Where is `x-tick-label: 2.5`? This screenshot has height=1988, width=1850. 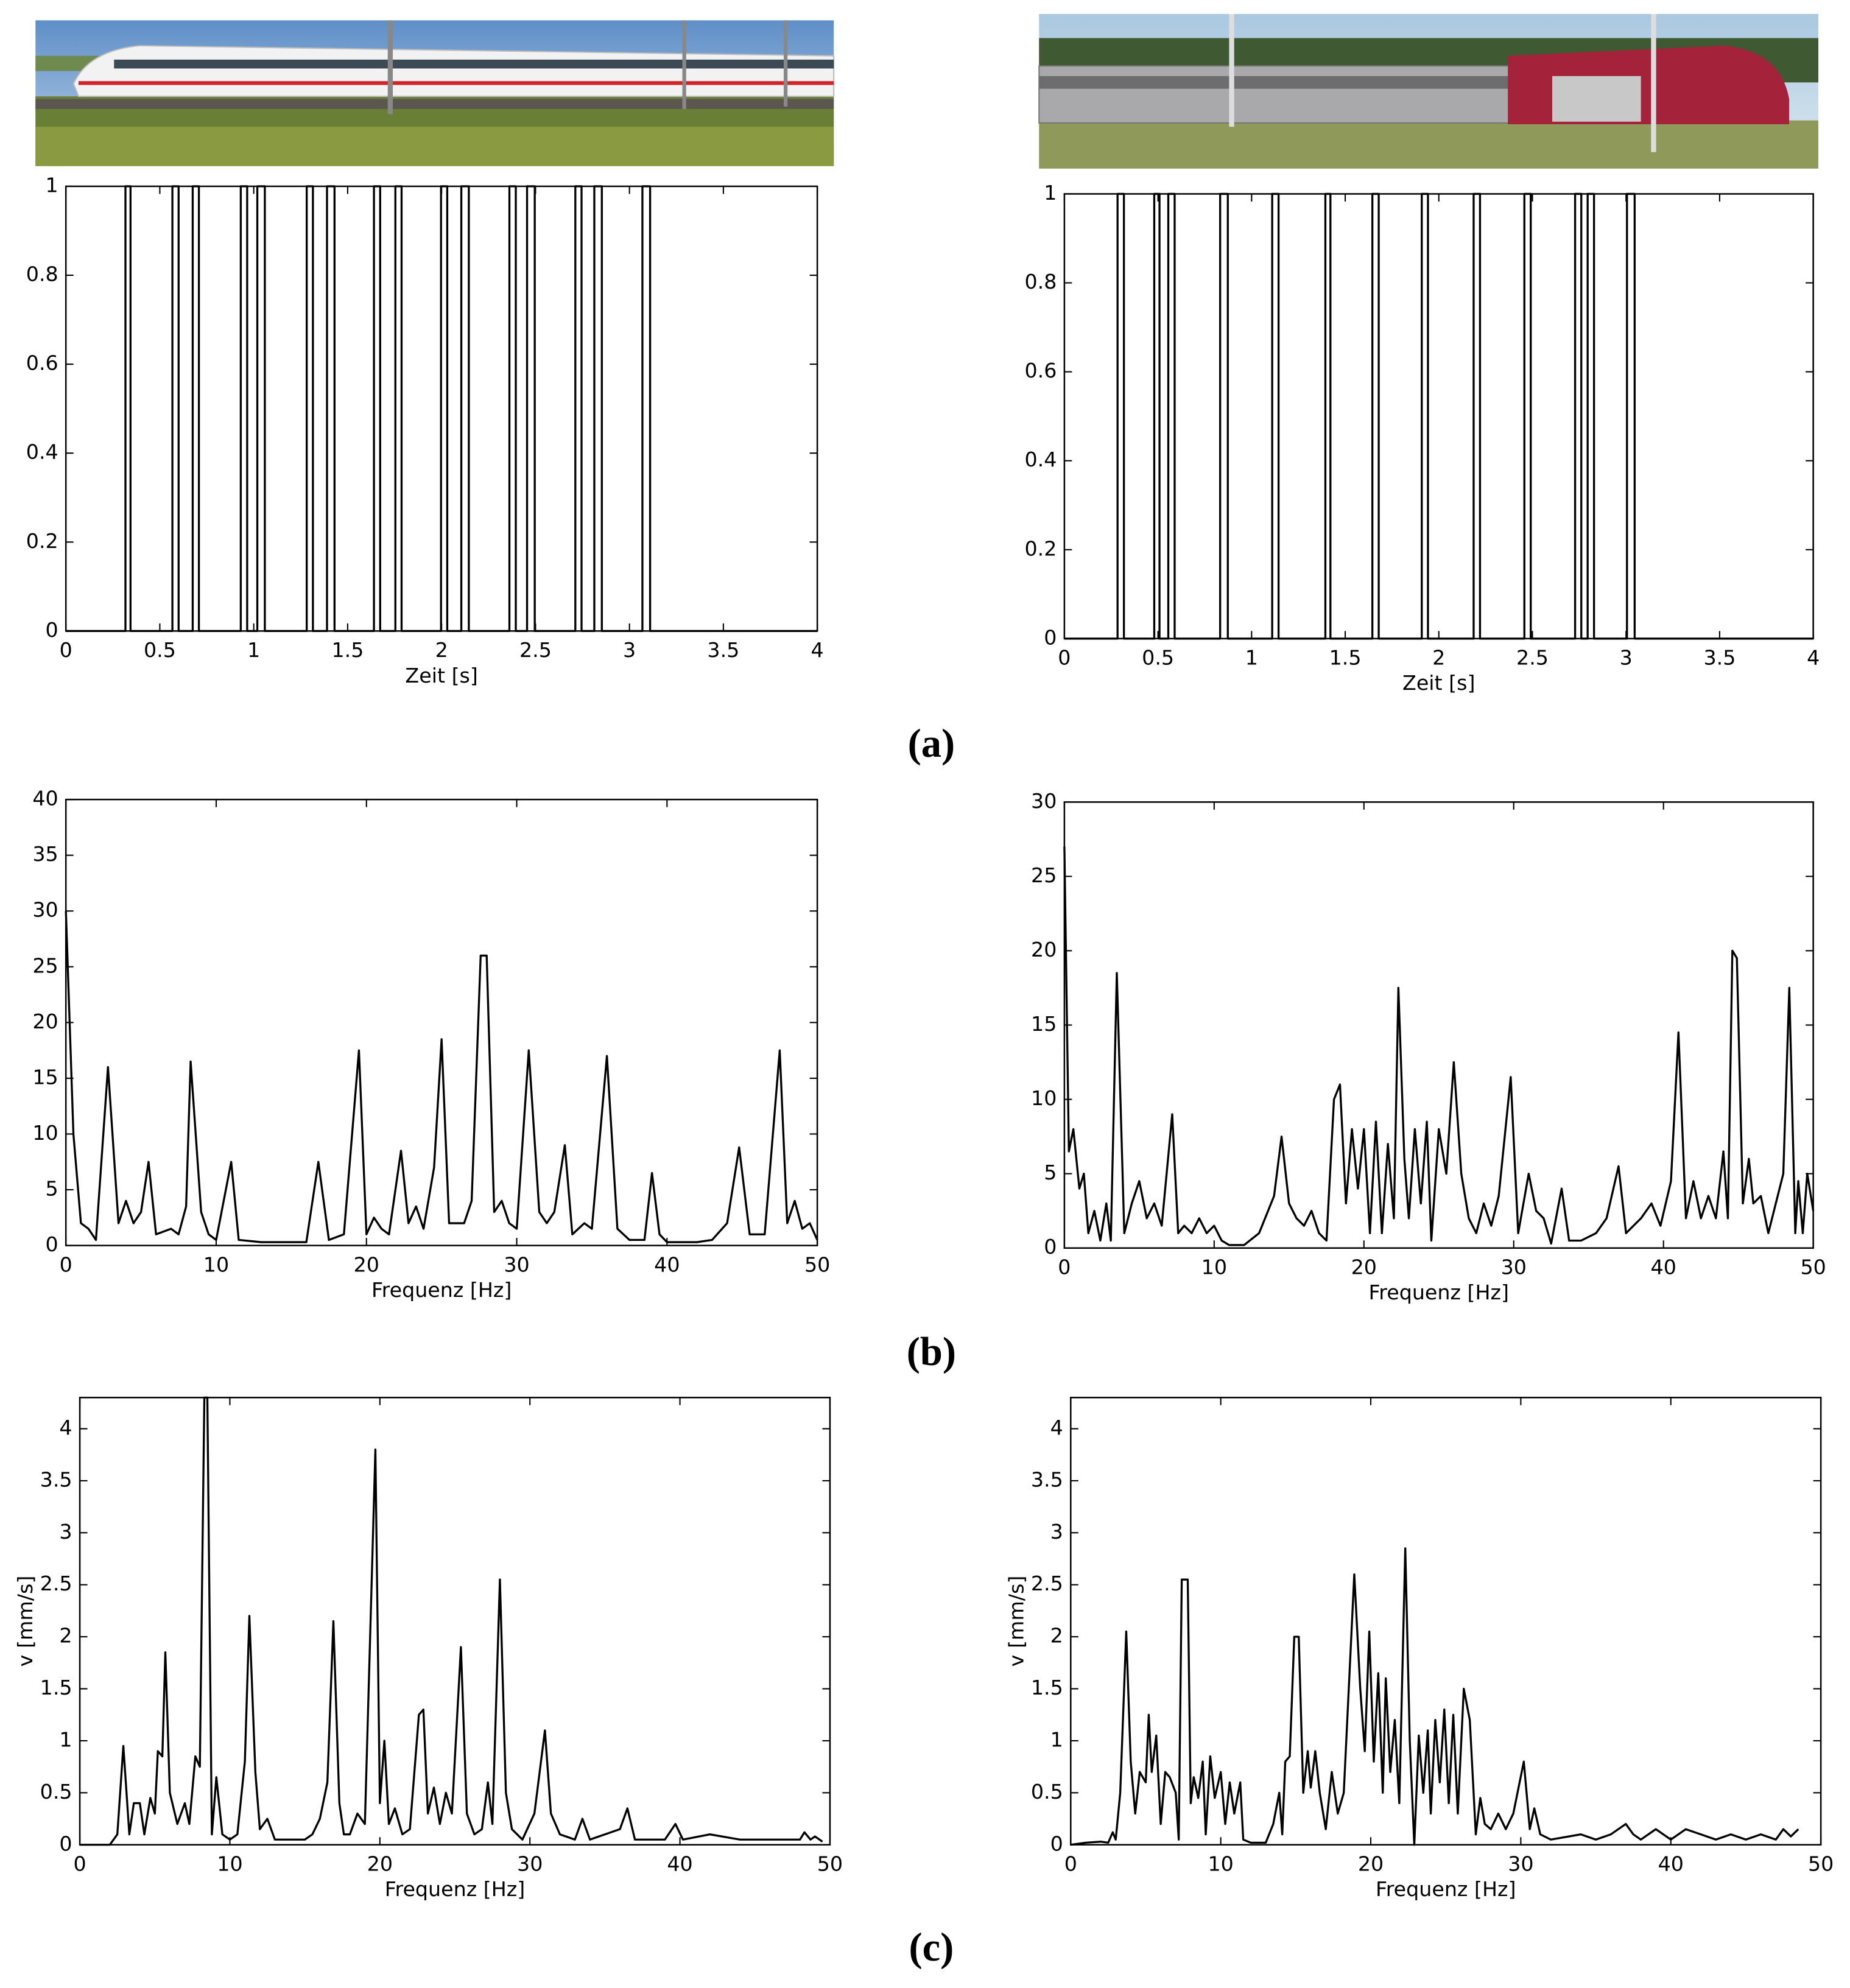 x-tick-label: 2.5 is located at coordinates (1533, 658).